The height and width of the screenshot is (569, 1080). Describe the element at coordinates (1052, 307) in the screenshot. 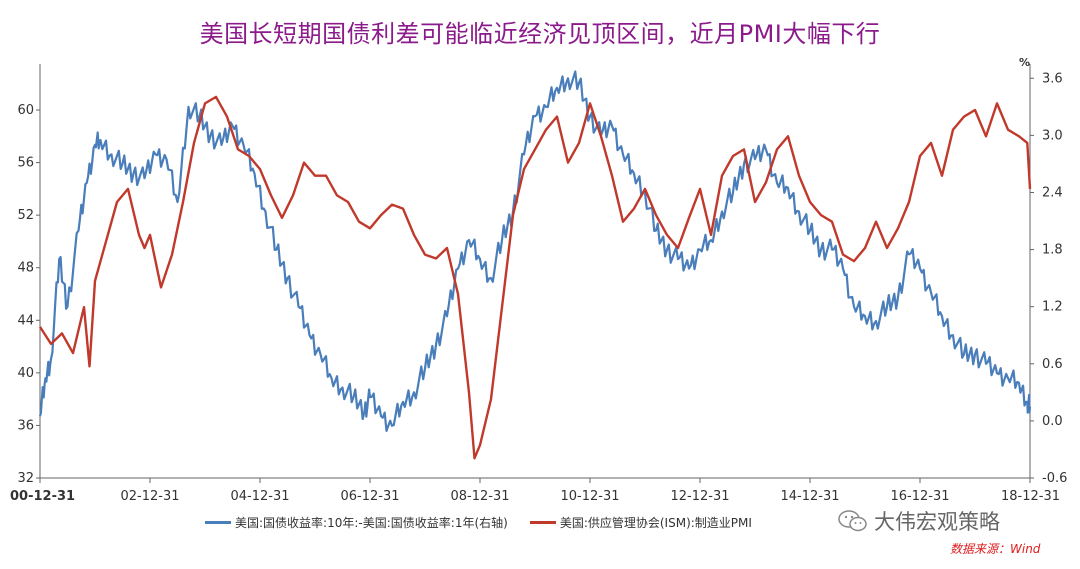

I see `right-tick-label: 1.2` at that location.